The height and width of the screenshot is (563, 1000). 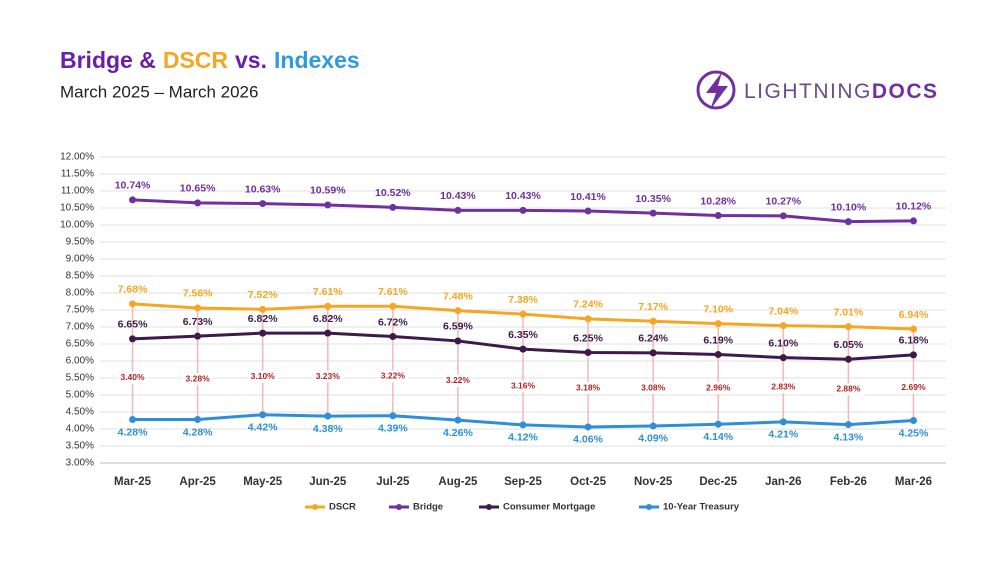 I want to click on data-label: 6.18%, so click(x=914, y=341).